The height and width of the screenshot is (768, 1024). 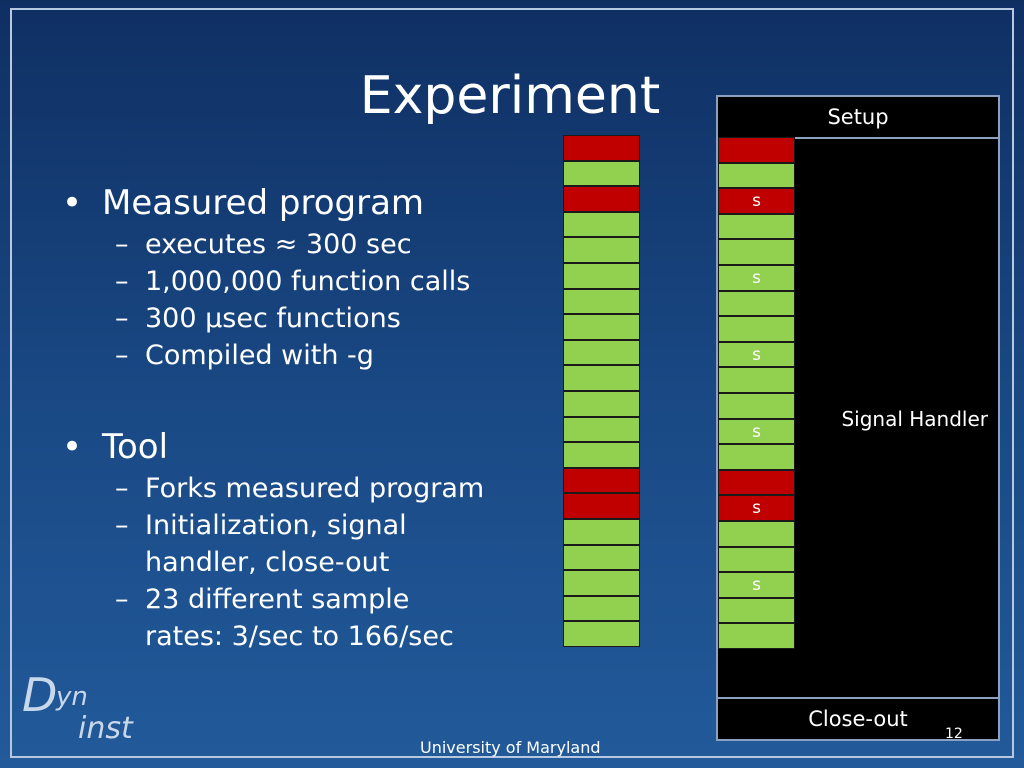 I want to click on sub-bullet: 300 µsec functions, so click(x=290, y=318).